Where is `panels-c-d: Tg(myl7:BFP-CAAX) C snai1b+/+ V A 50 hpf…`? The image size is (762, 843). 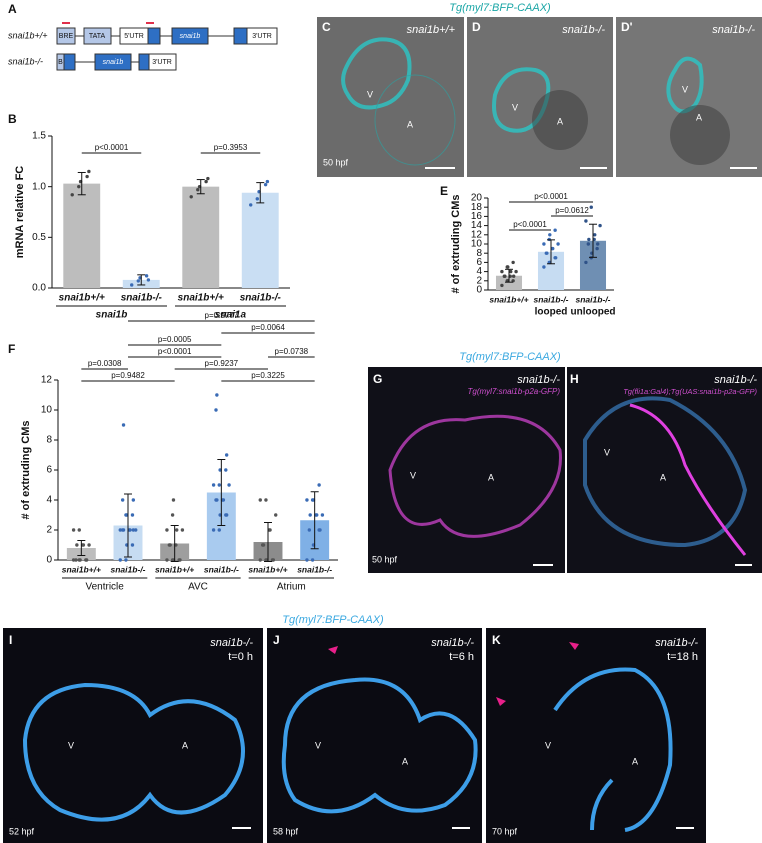 panels-c-d: Tg(myl7:BFP-CAAX) C snai1b+/+ V A 50 hpf… is located at coordinates (539, 89).